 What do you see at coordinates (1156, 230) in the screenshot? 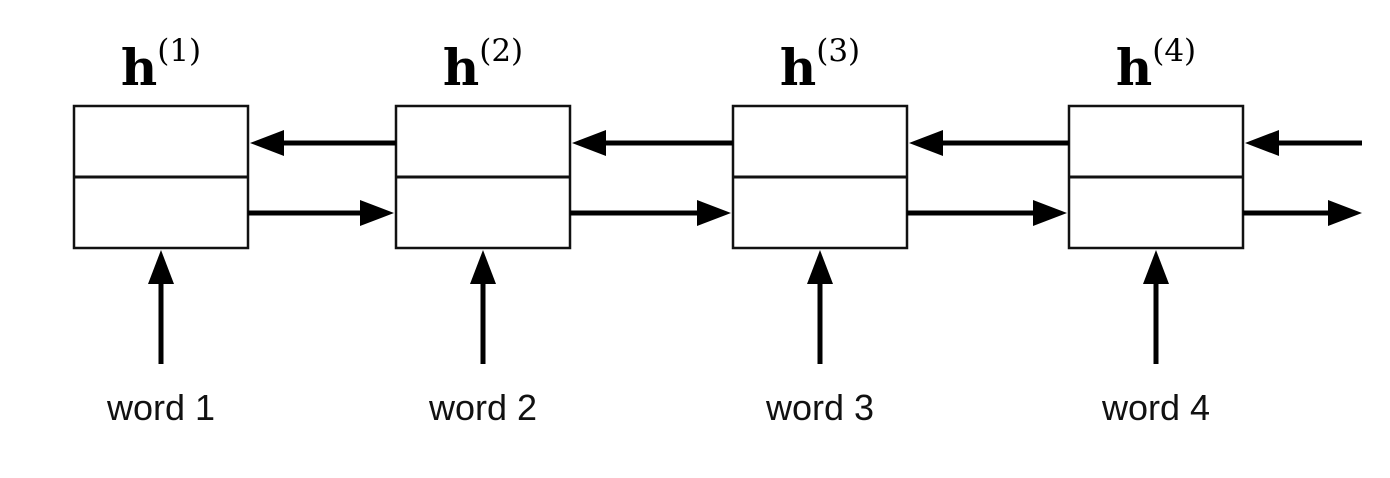
I see `rnn-cell-4: h(4) word 4` at bounding box center [1156, 230].